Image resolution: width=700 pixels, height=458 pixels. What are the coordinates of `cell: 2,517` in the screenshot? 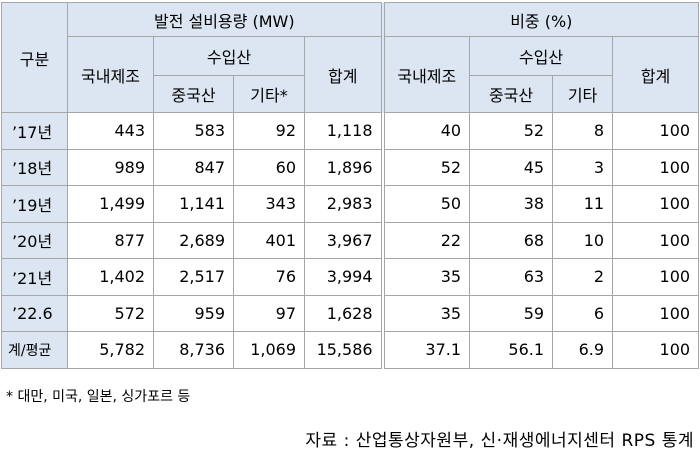 It's located at (193, 277).